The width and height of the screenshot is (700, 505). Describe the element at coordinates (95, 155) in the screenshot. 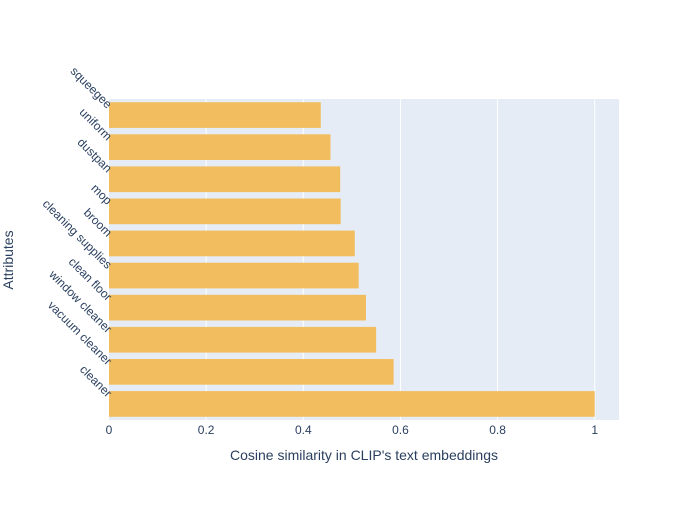

I see `y-tick-label: dustpan` at that location.